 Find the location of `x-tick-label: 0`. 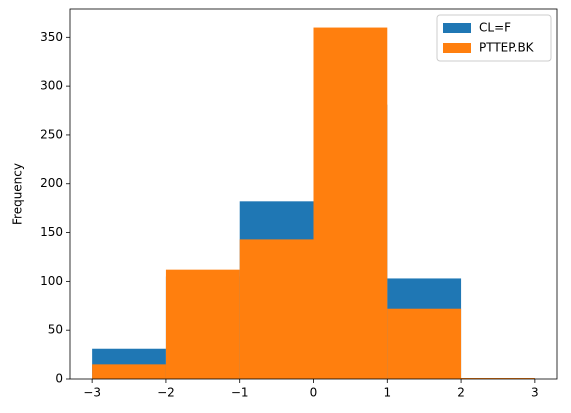

x-tick-label: 0 is located at coordinates (314, 393).